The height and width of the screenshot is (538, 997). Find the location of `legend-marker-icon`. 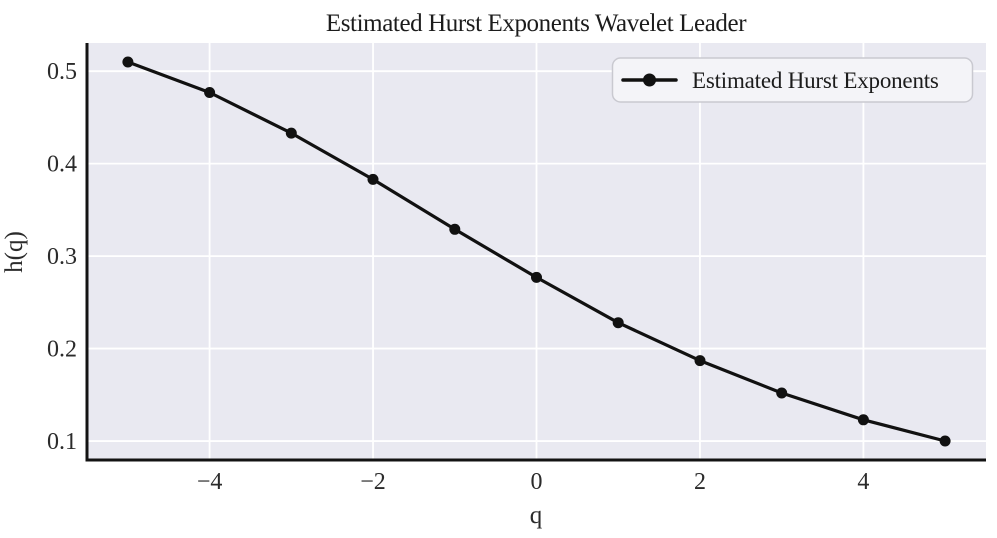

legend-marker-icon is located at coordinates (649, 80).